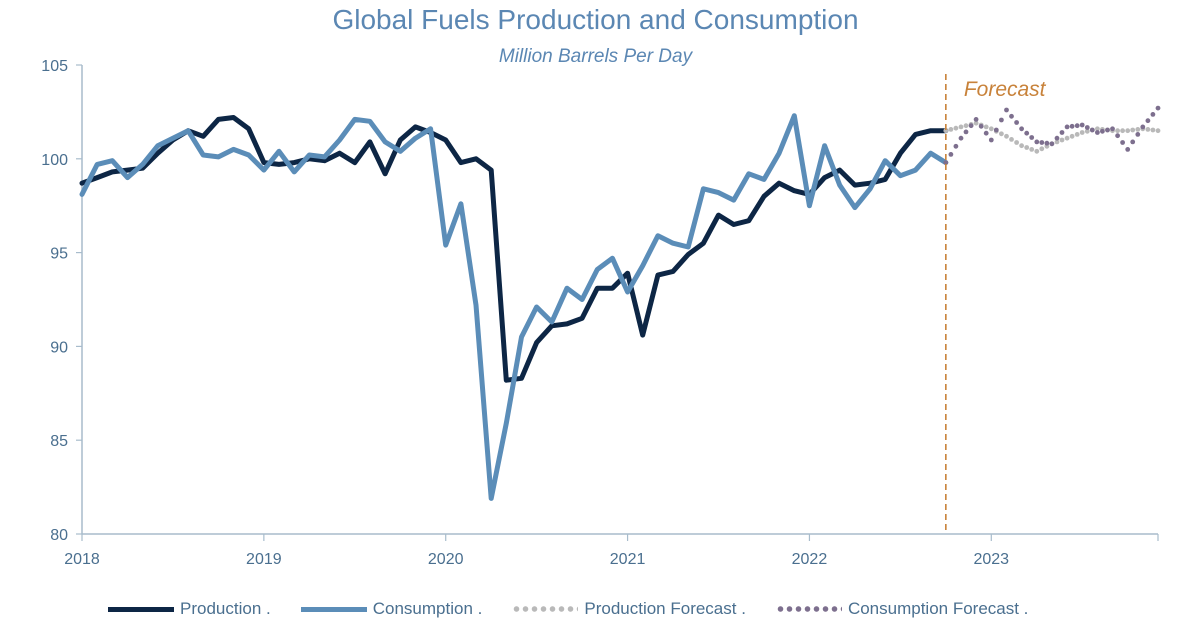 Image resolution: width=1191 pixels, height=636 pixels. What do you see at coordinates (59, 441) in the screenshot?
I see `y-tick-label: 85` at bounding box center [59, 441].